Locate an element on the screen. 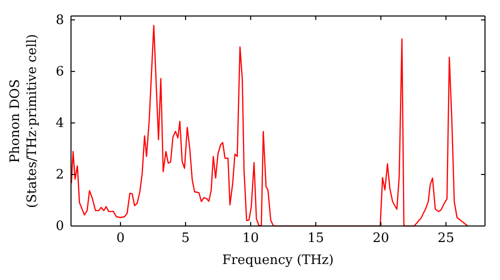  y-tick-label: 2 is located at coordinates (60, 175).